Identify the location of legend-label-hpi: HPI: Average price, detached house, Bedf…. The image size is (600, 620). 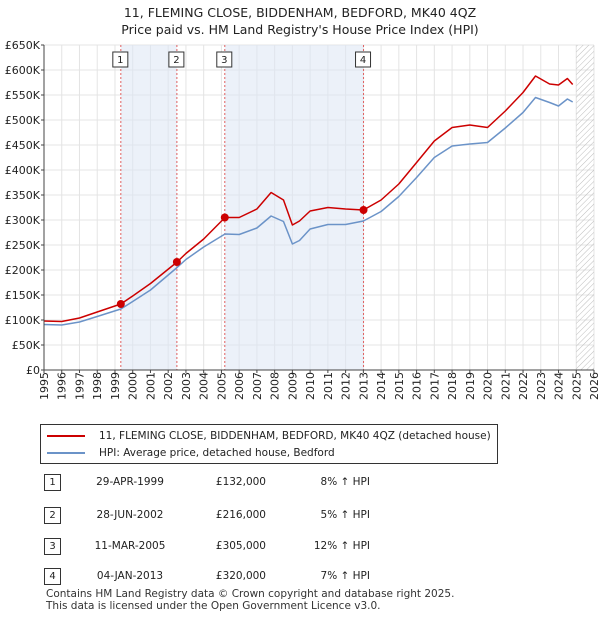
(217, 453).